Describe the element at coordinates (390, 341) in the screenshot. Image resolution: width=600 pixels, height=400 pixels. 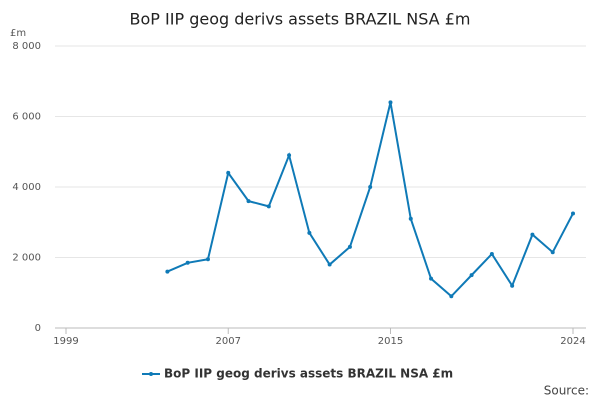
I see `x-tick-label: 2015` at that location.